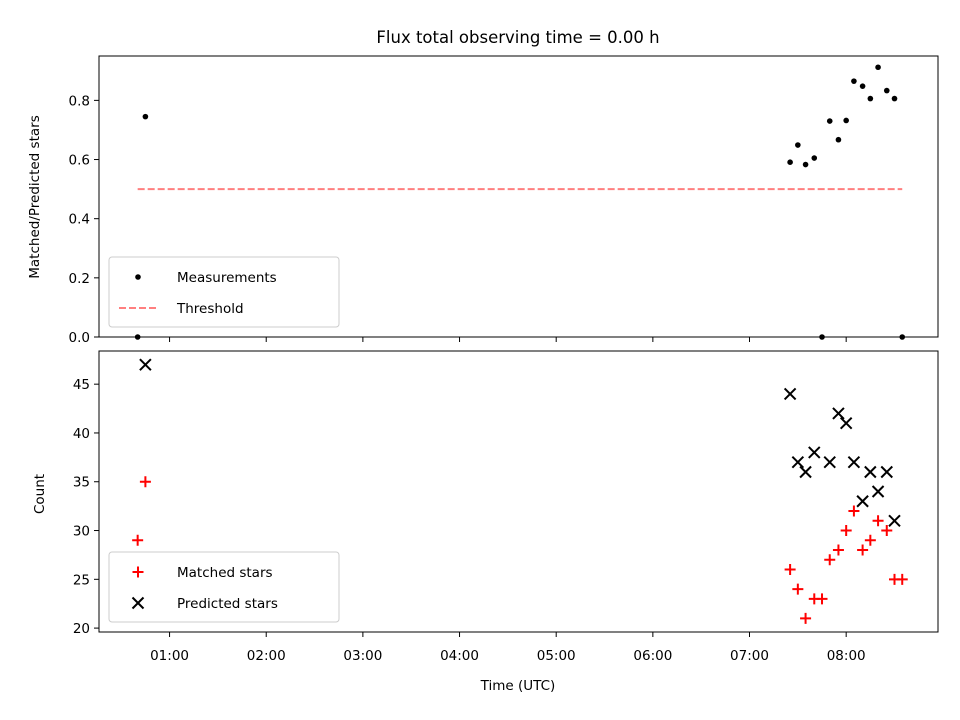 The width and height of the screenshot is (960, 720). Describe the element at coordinates (79, 220) in the screenshot. I see `top-y-tick-label: 0.4` at that location.